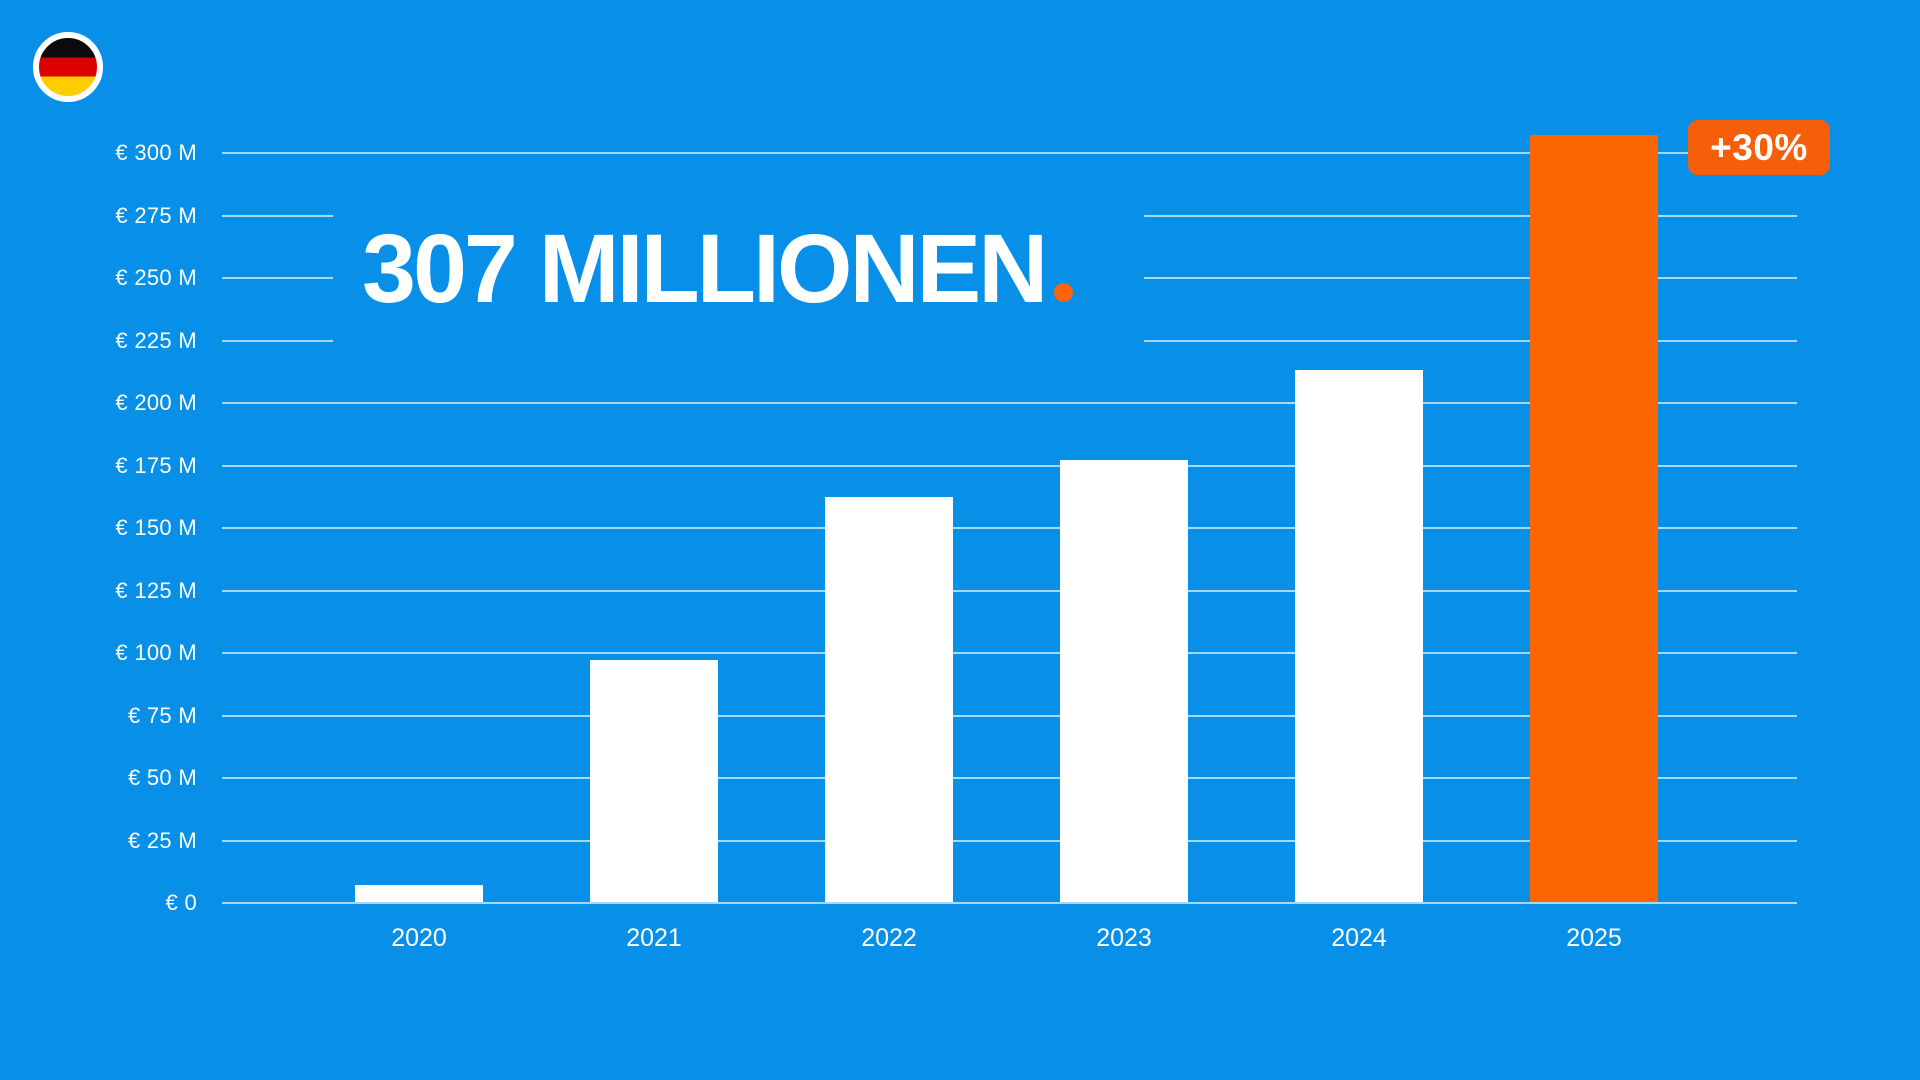 The image size is (1920, 1080). I want to click on bar-2021, so click(654, 780).